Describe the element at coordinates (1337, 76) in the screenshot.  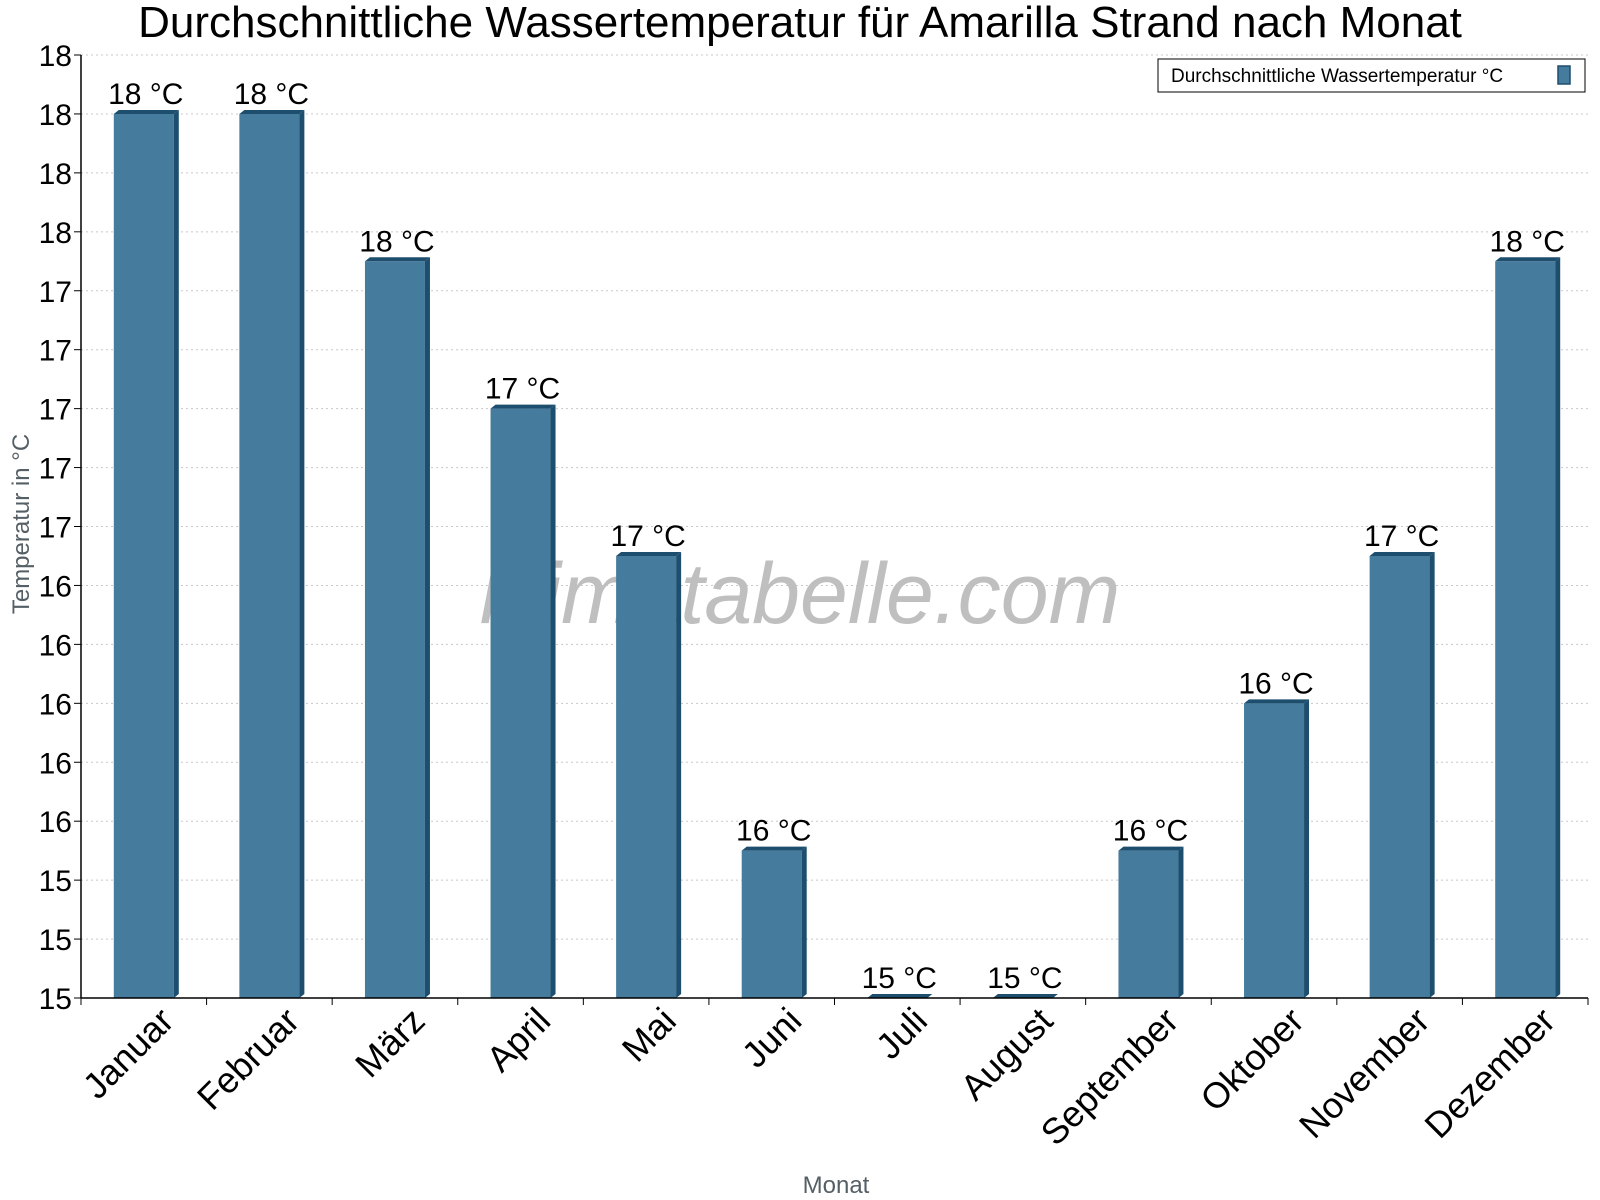
I see `legend-label: Durchschnittliche Wassertemperatur °C` at that location.